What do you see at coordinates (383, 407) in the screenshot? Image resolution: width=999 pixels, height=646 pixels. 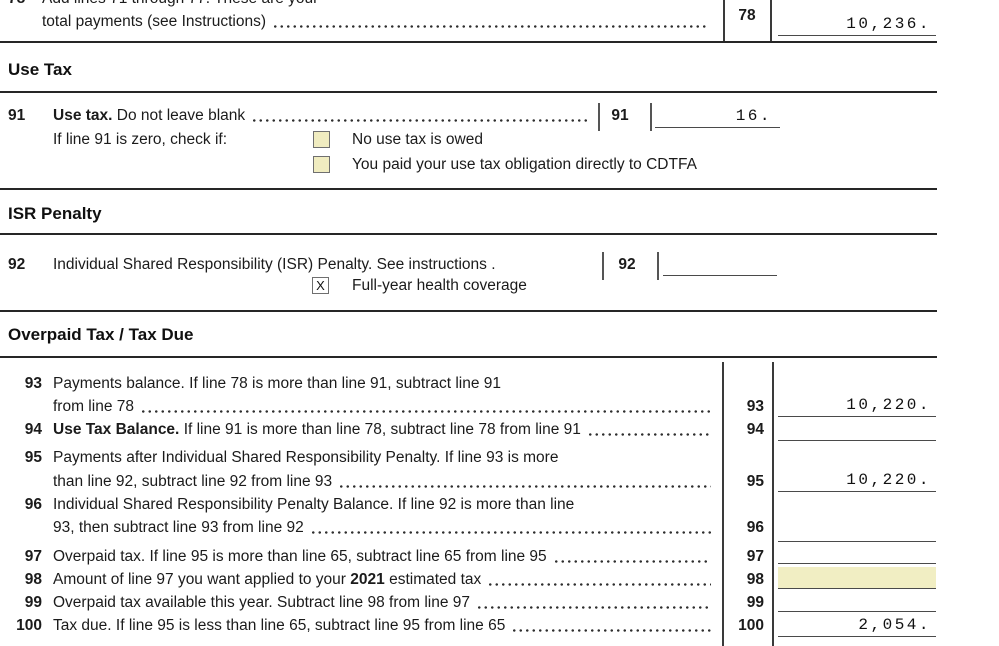 I see `line-93-desc-2: from line 78` at bounding box center [383, 407].